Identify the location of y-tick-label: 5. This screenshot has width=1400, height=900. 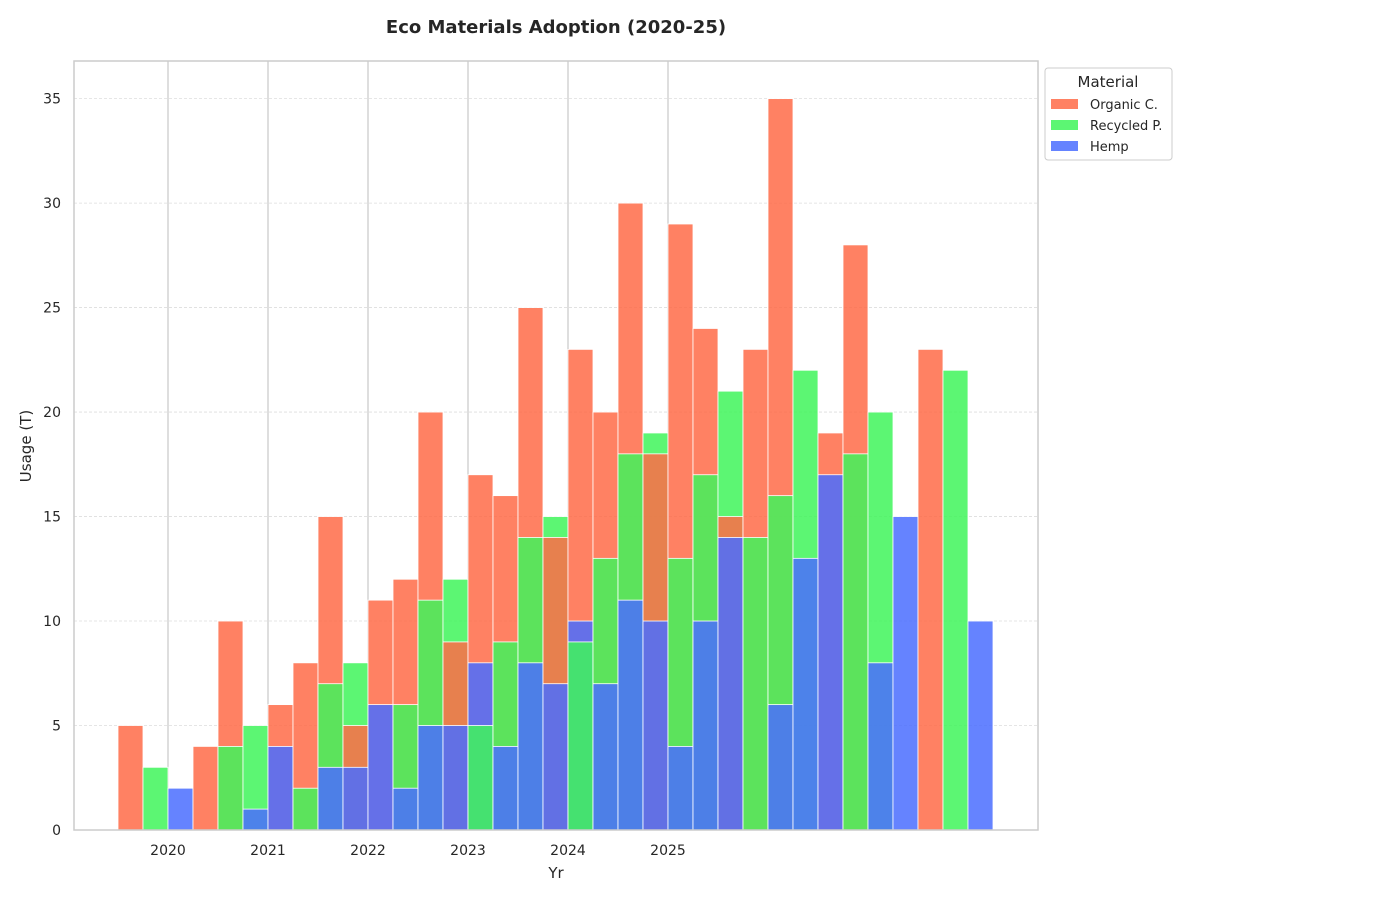
(56, 727).